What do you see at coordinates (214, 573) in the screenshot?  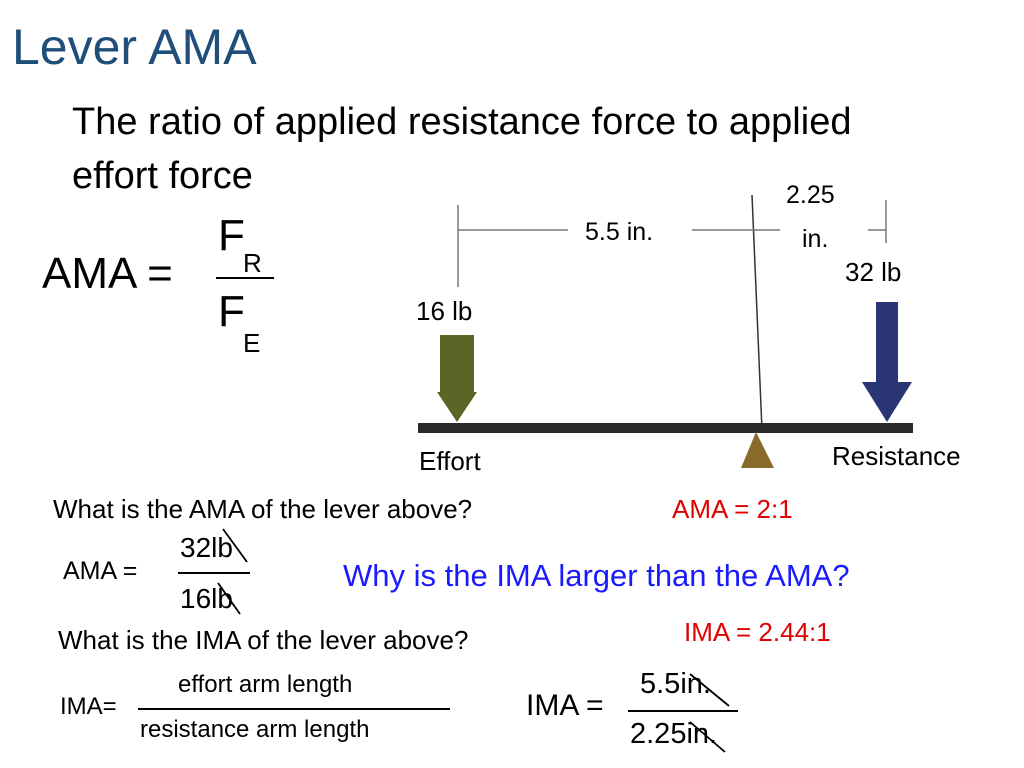 I see `ama-calc-fraction-bar` at bounding box center [214, 573].